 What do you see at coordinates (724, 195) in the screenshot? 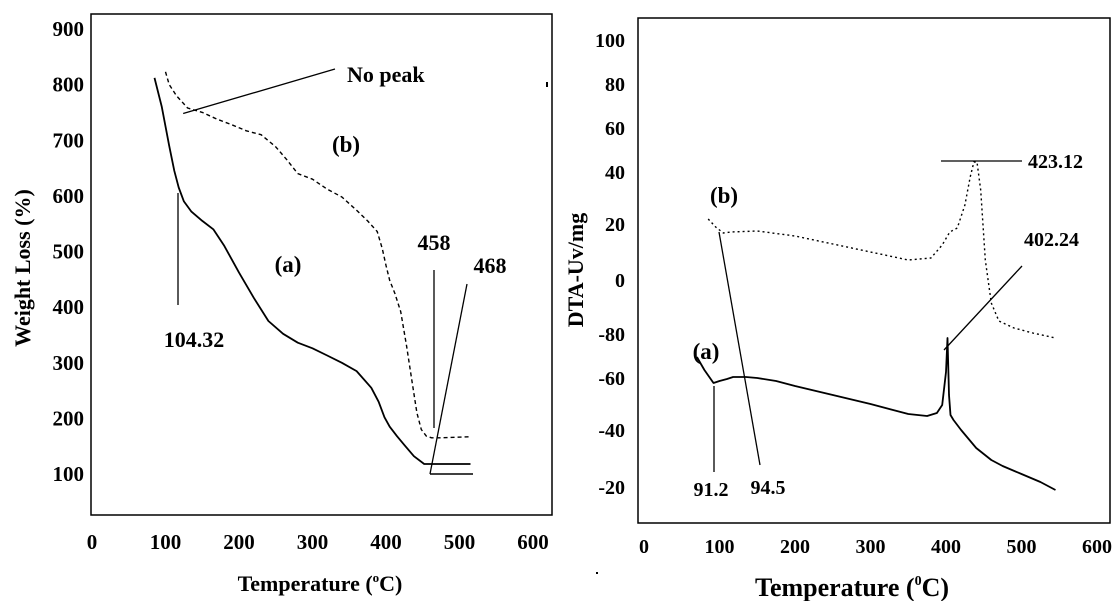
I see `right-annotation-label: (b)` at bounding box center [724, 195].